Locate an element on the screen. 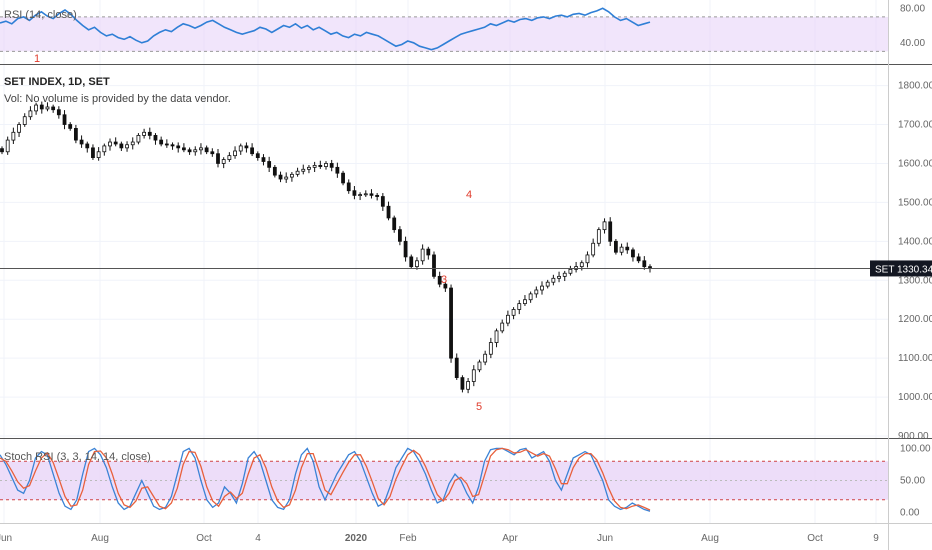 The image size is (932, 550). time-tick-label: Feb is located at coordinates (408, 538).